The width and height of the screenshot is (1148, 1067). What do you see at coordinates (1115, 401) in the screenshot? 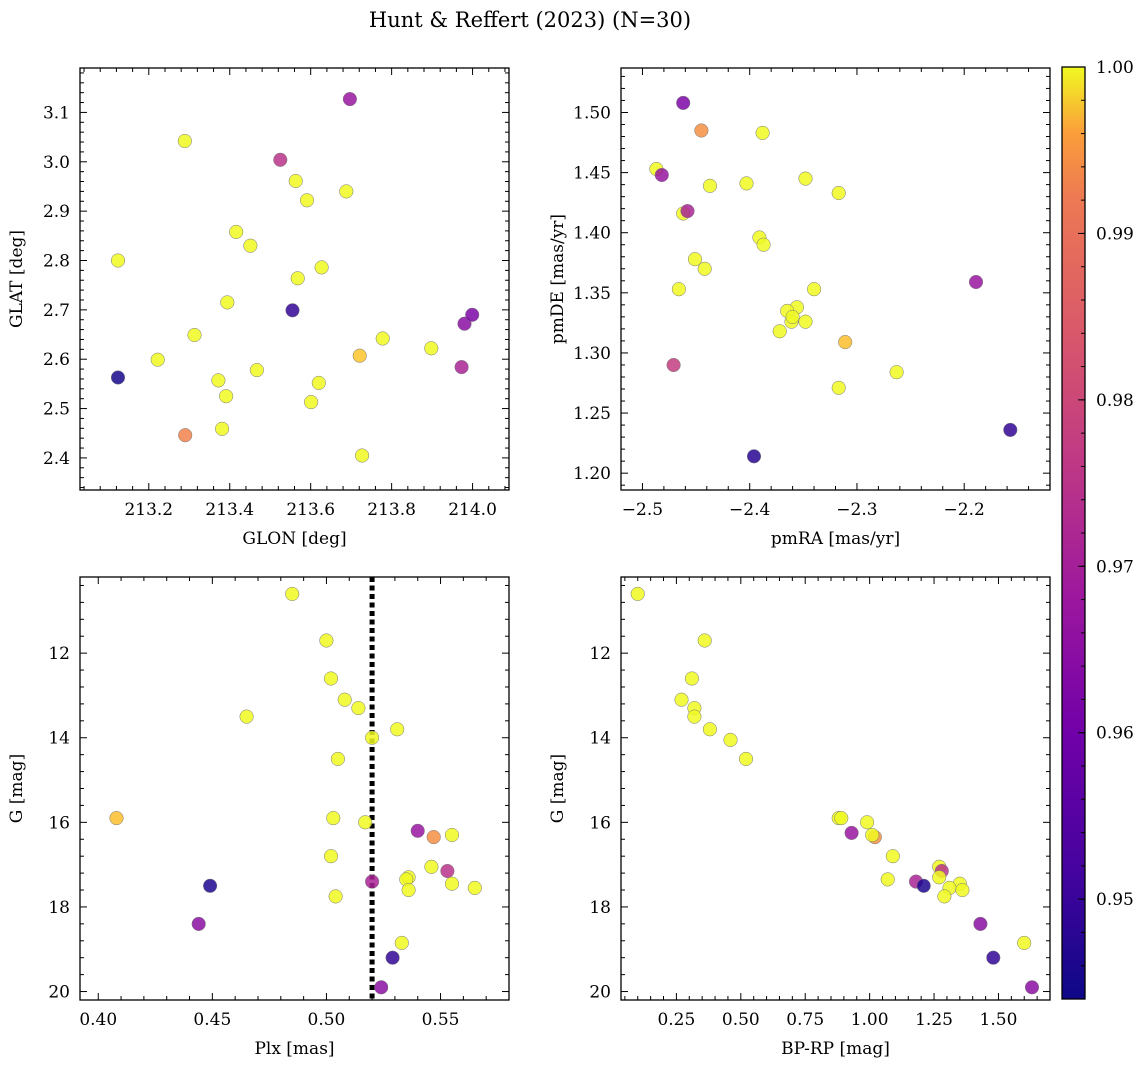
I see `colorbar-tick-label: 0.98` at bounding box center [1115, 401].